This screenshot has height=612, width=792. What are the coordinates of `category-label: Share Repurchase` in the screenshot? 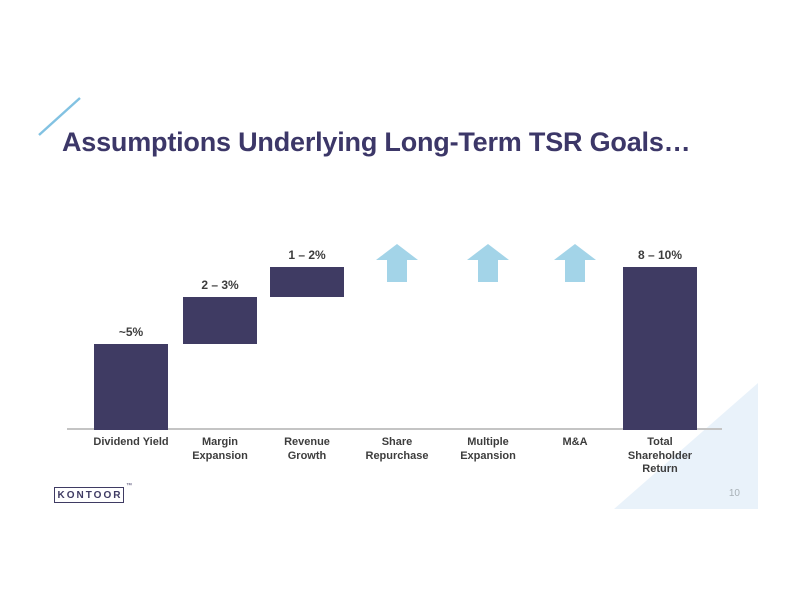 It's located at (397, 449).